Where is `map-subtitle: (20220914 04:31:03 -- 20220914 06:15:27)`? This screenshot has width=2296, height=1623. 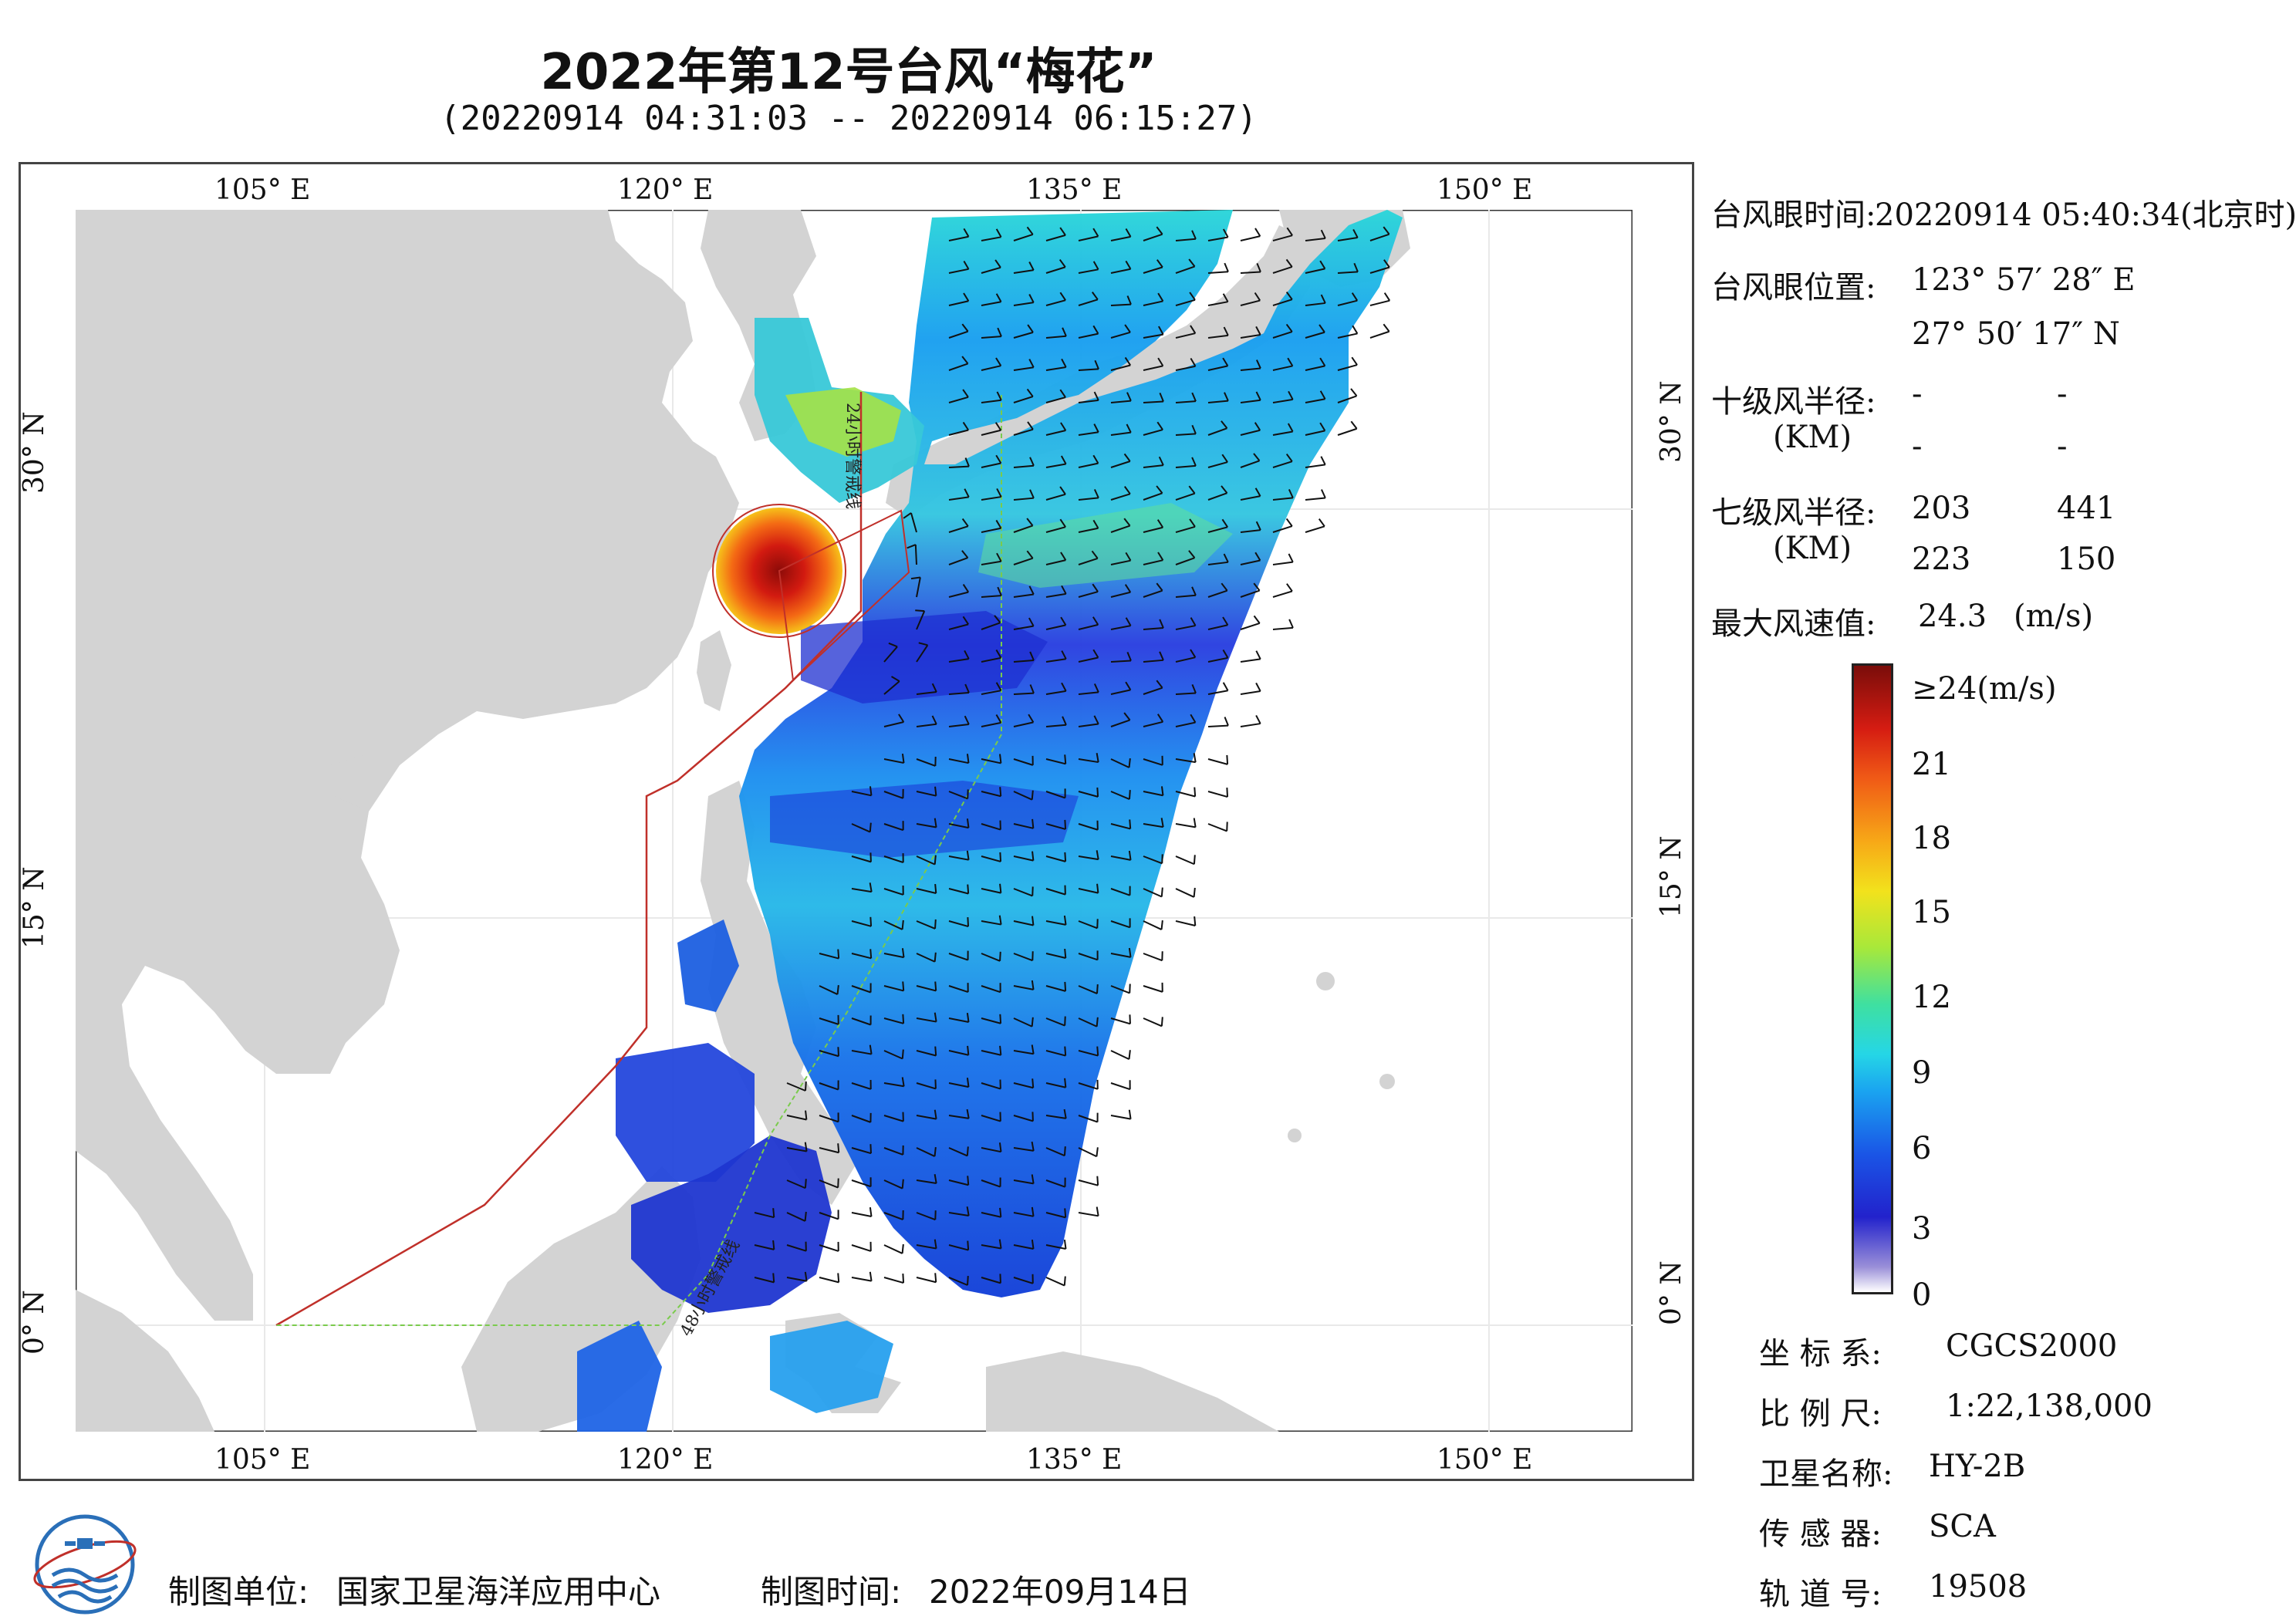 map-subtitle: (20220914 04:31:03 -- 20220914 06:15:27) is located at coordinates (849, 118).